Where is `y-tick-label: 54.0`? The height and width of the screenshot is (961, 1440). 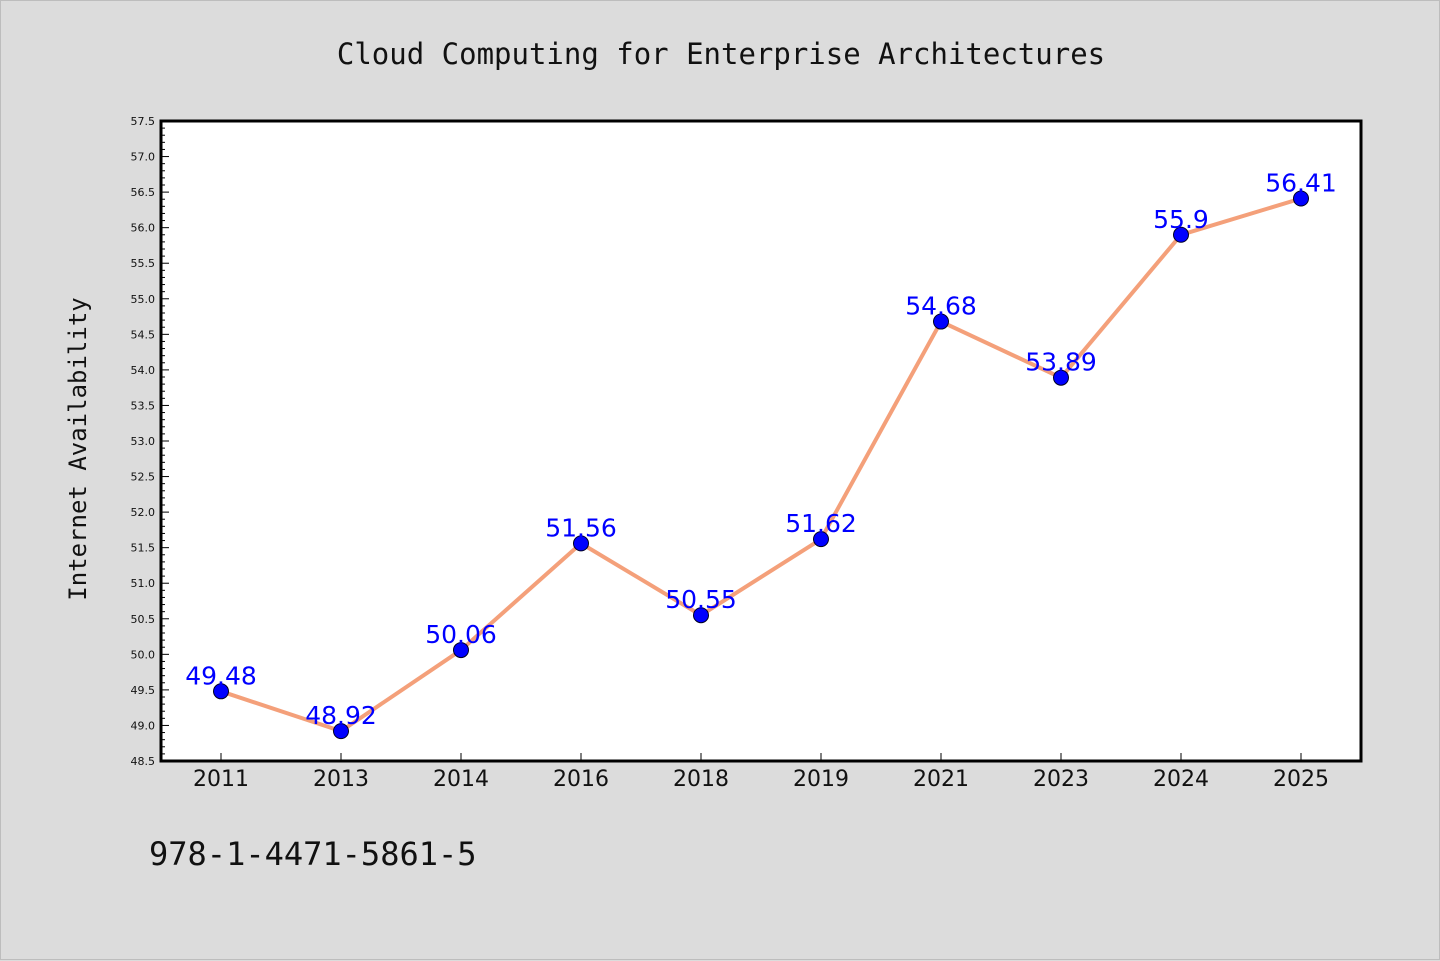 y-tick-label: 54.0 is located at coordinates (143, 370).